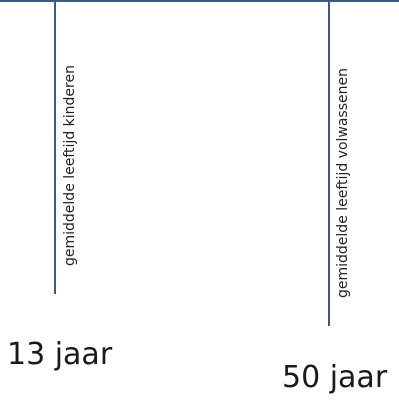  I want to click on adults-age-marker-line, so click(329, 163).